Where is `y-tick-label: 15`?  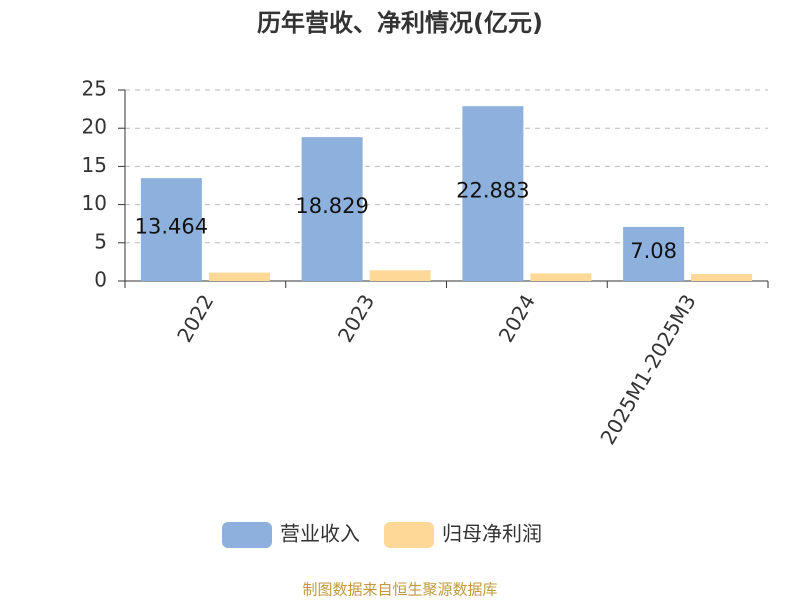
y-tick-label: 15 is located at coordinates (94, 165).